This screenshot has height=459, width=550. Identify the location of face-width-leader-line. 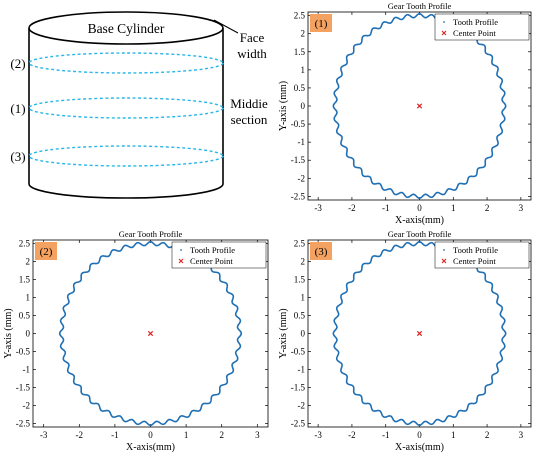
(226, 26).